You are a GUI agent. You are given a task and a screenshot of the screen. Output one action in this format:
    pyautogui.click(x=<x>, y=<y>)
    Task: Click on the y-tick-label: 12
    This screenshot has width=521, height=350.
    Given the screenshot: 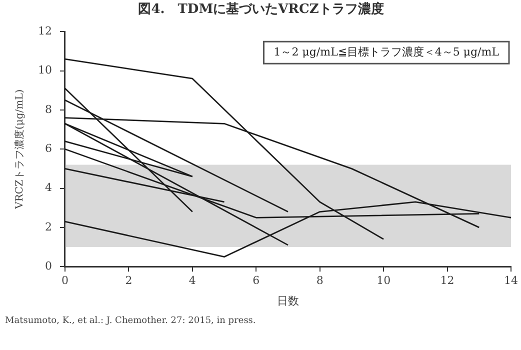 What is the action you would take?
    pyautogui.click(x=45, y=31)
    